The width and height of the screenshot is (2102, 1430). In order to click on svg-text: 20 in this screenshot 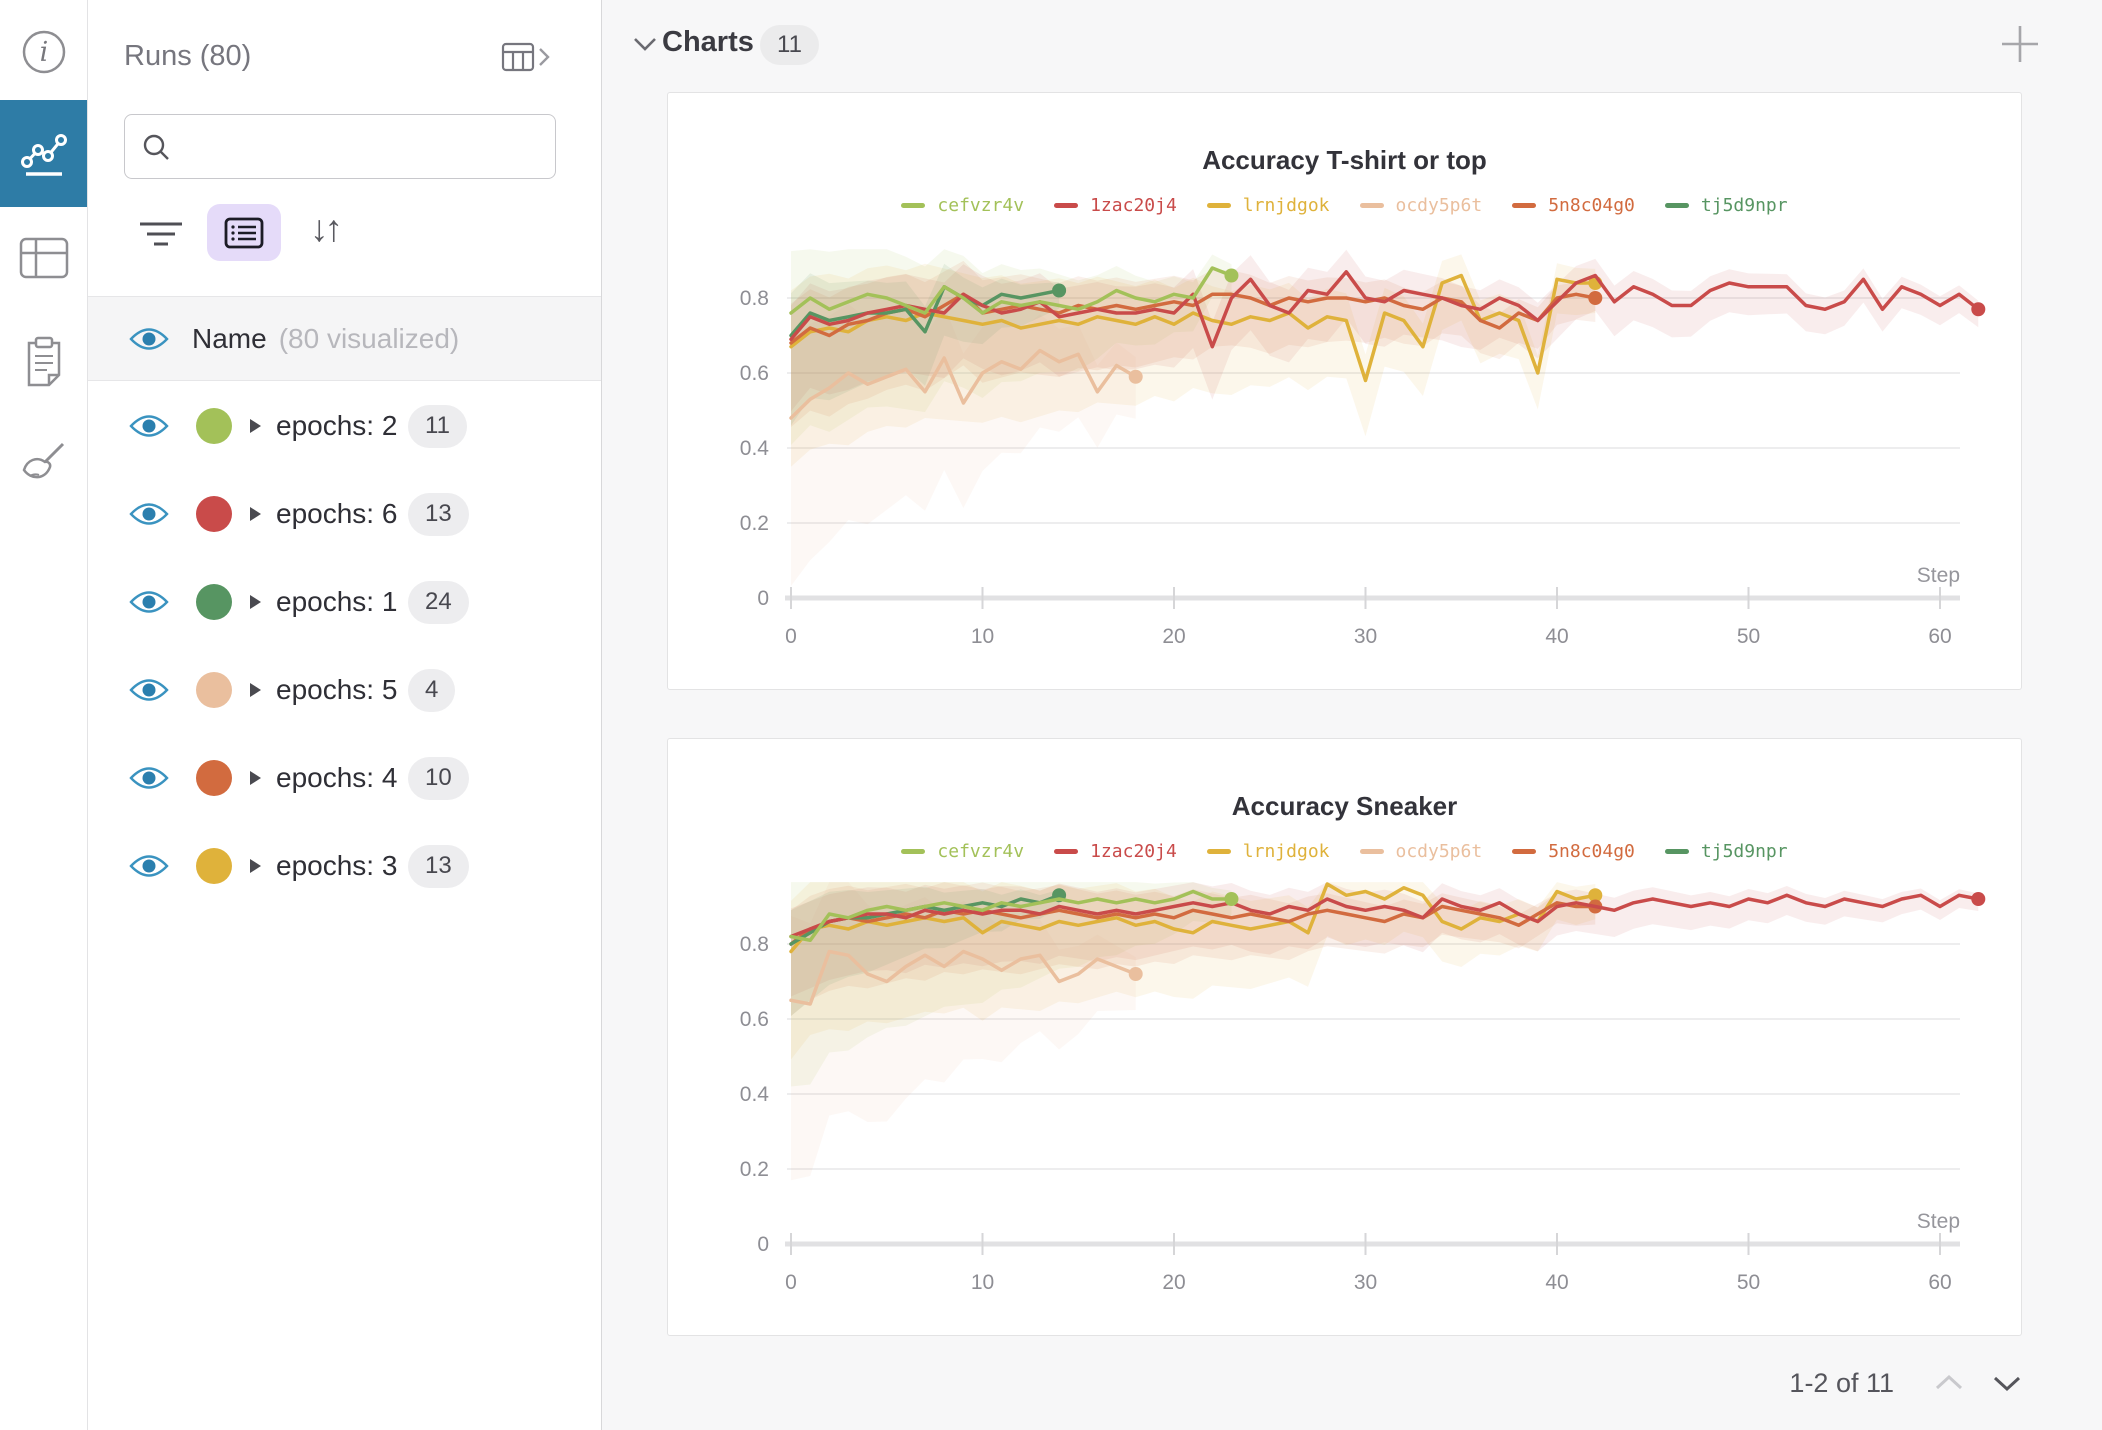, I will do `click(1173, 636)`.